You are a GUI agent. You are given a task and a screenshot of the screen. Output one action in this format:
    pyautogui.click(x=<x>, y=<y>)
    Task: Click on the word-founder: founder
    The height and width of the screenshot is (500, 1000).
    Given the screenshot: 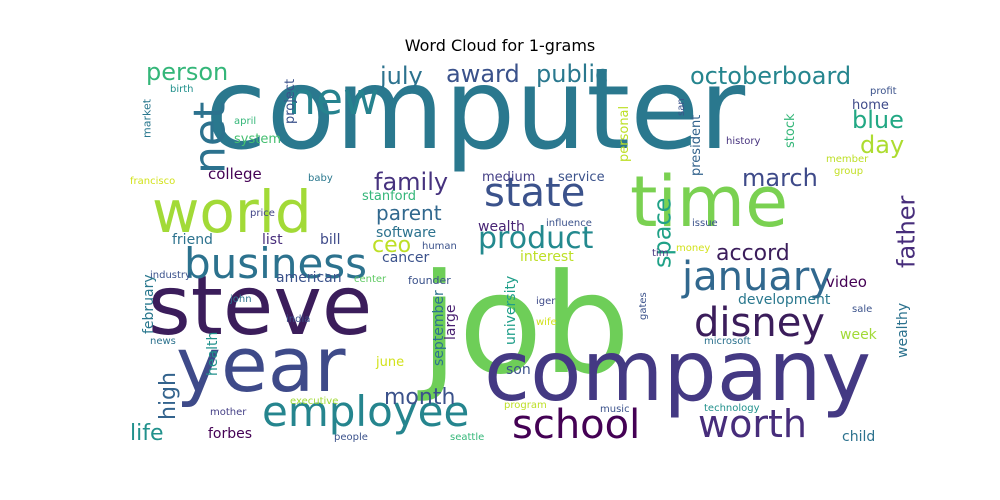 What is the action you would take?
    pyautogui.click(x=429, y=280)
    